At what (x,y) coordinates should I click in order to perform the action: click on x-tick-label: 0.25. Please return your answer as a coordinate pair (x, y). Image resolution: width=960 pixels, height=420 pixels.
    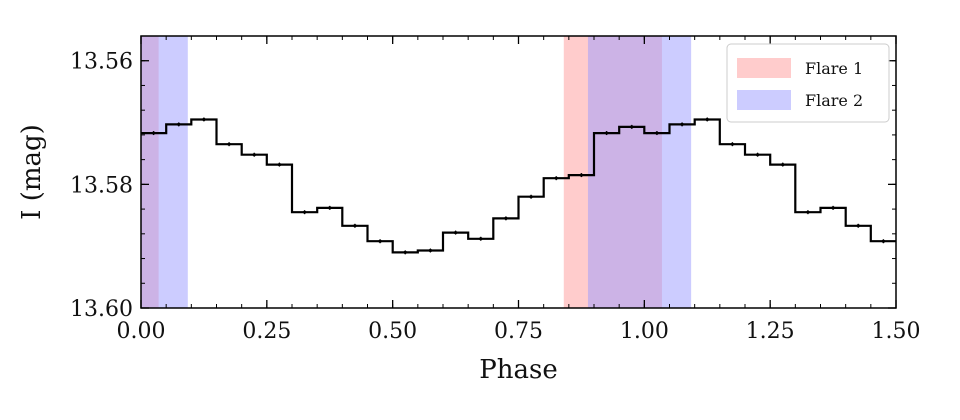
    Looking at the image, I should click on (266, 331).